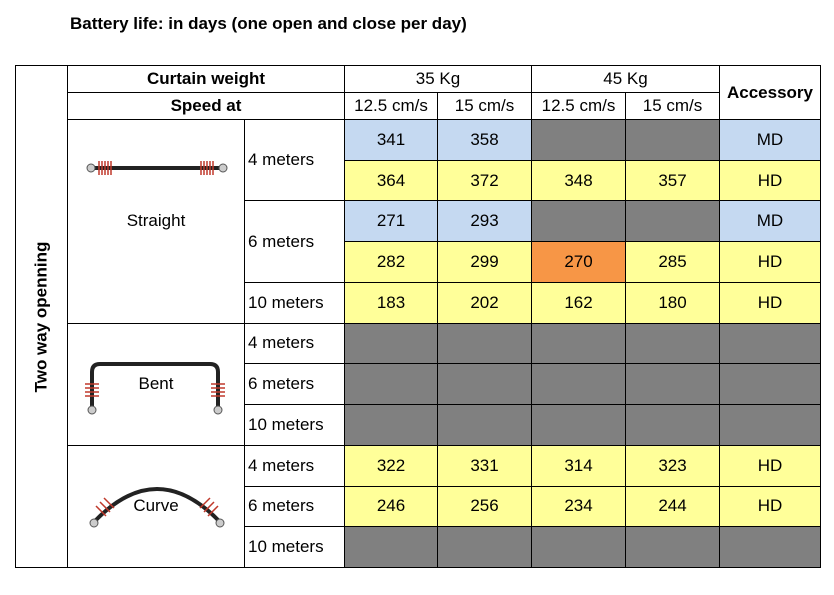 Image resolution: width=834 pixels, height=595 pixels. What do you see at coordinates (206, 79) in the screenshot?
I see `header-cell: Curtain weight` at bounding box center [206, 79].